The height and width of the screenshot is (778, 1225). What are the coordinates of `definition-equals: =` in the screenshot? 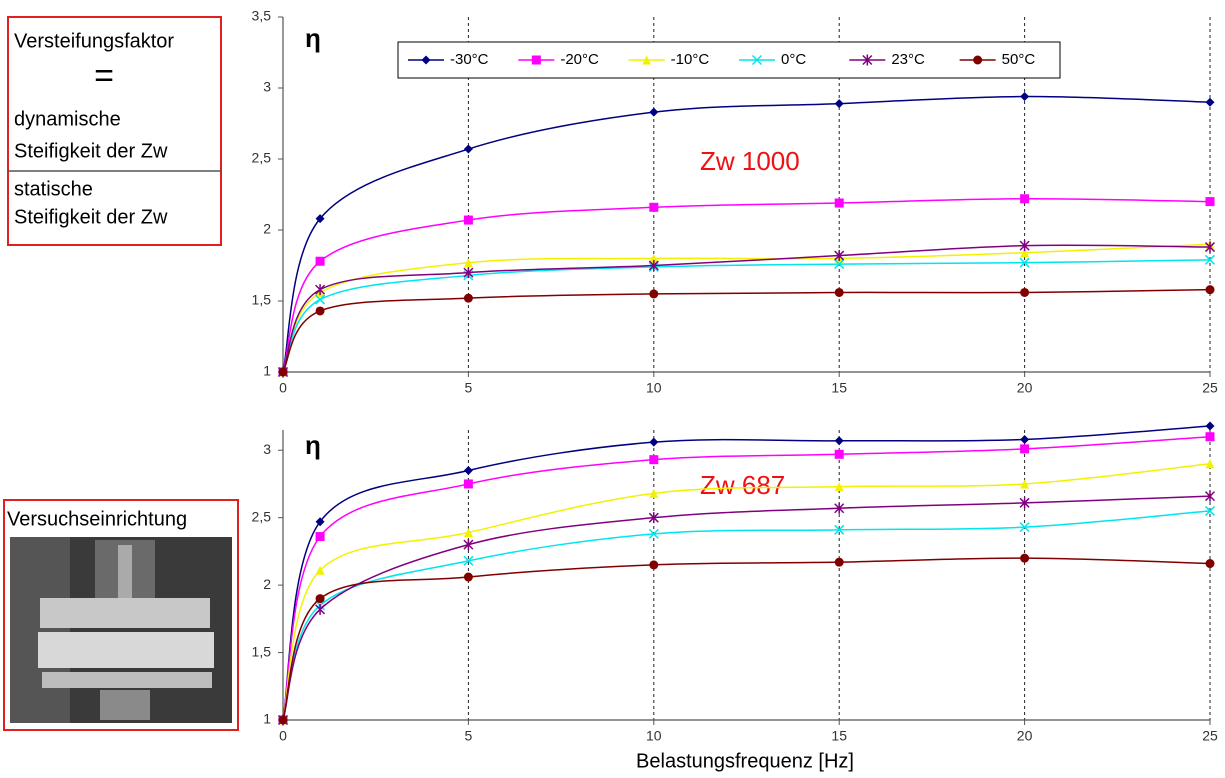 It's located at (104, 76).